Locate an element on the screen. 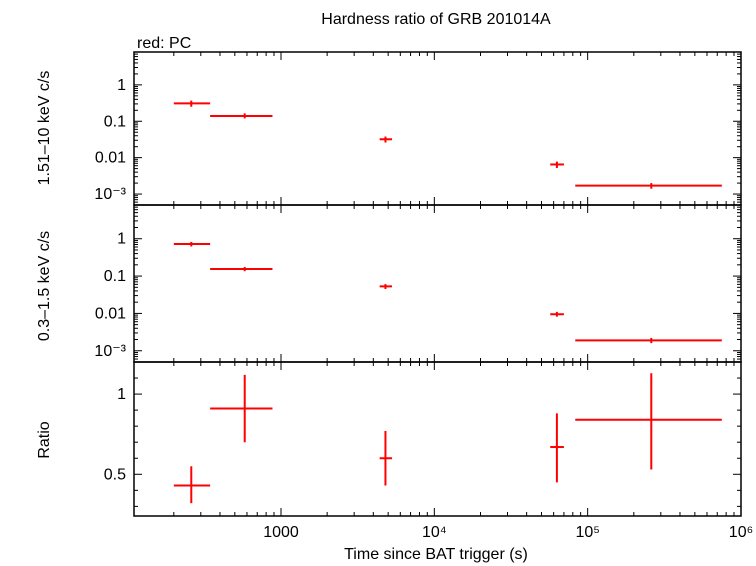 This screenshot has width=756, height=566. y-tick-label-top: 10⁻³ is located at coordinates (110, 194).